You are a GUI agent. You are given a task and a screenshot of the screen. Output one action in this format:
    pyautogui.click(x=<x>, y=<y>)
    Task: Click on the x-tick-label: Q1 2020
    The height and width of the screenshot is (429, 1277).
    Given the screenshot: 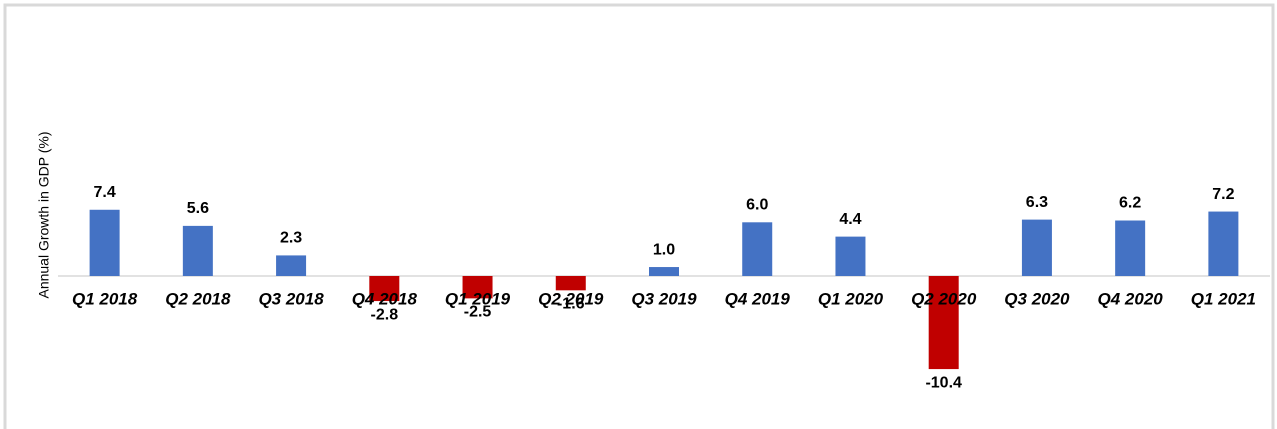 What is the action you would take?
    pyautogui.click(x=851, y=298)
    